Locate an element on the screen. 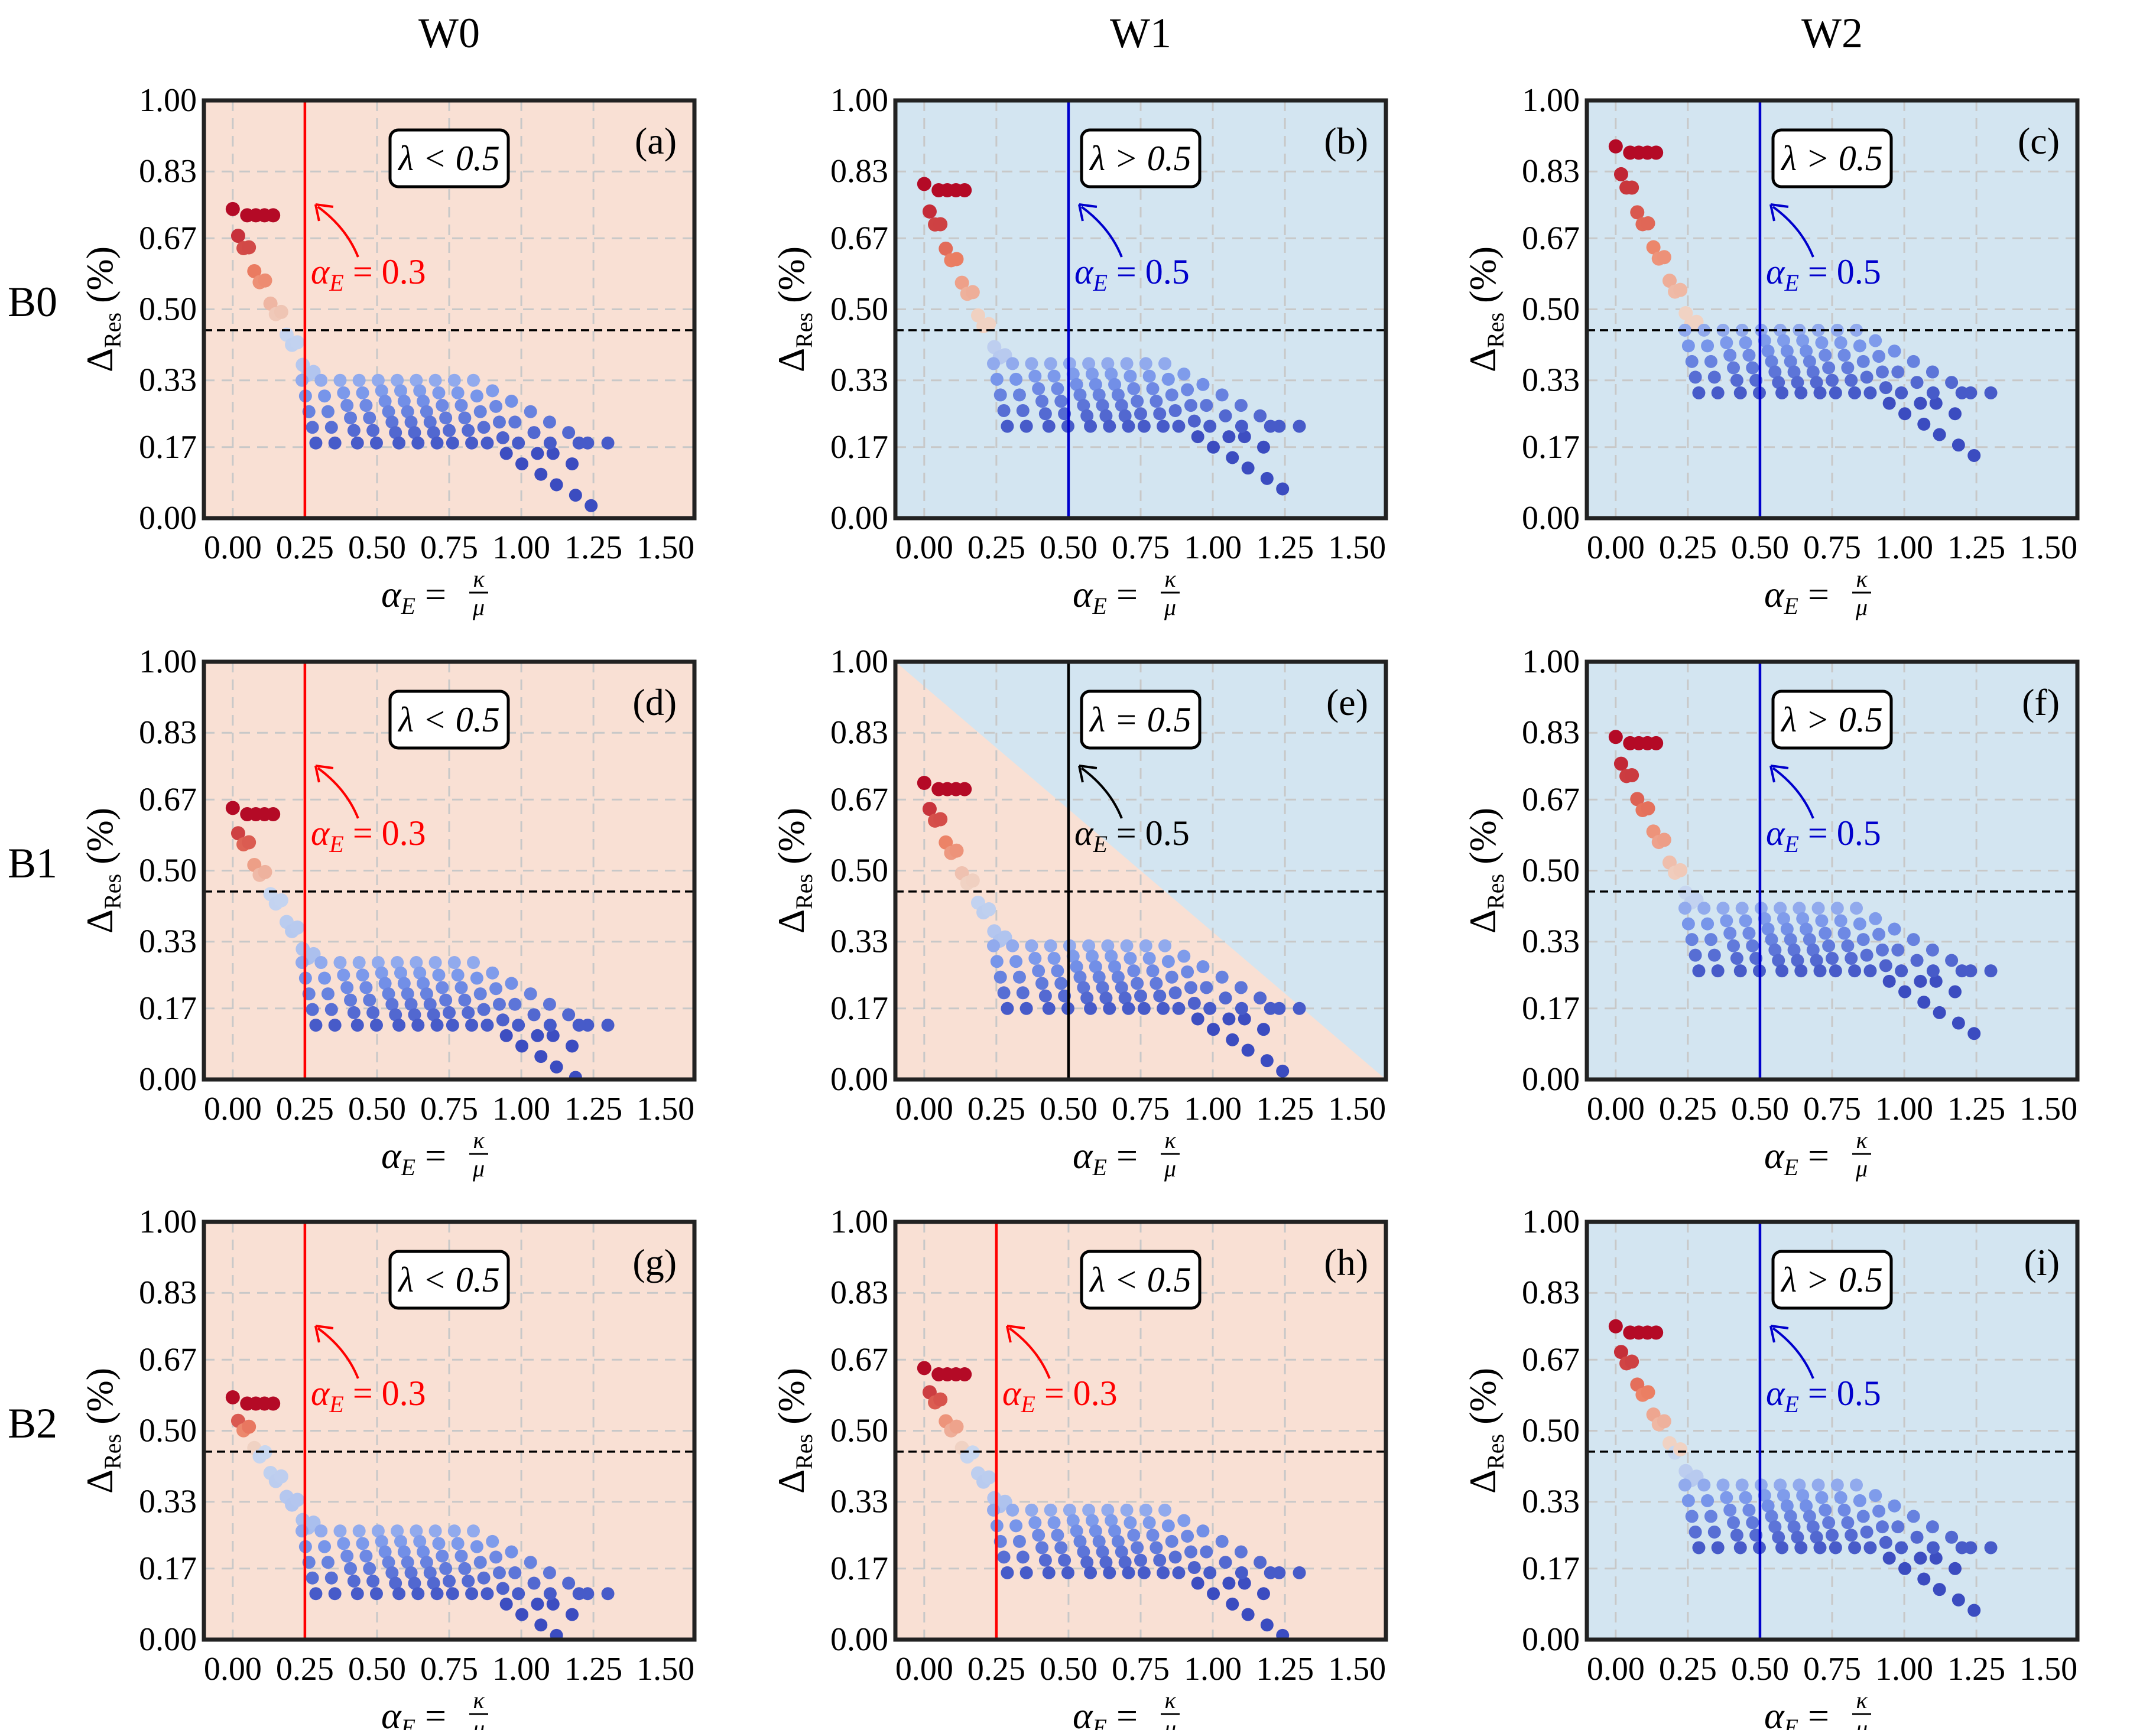 This screenshot has width=2156, height=1730. panel-e-annotation-symbol: α is located at coordinates (1084, 833).